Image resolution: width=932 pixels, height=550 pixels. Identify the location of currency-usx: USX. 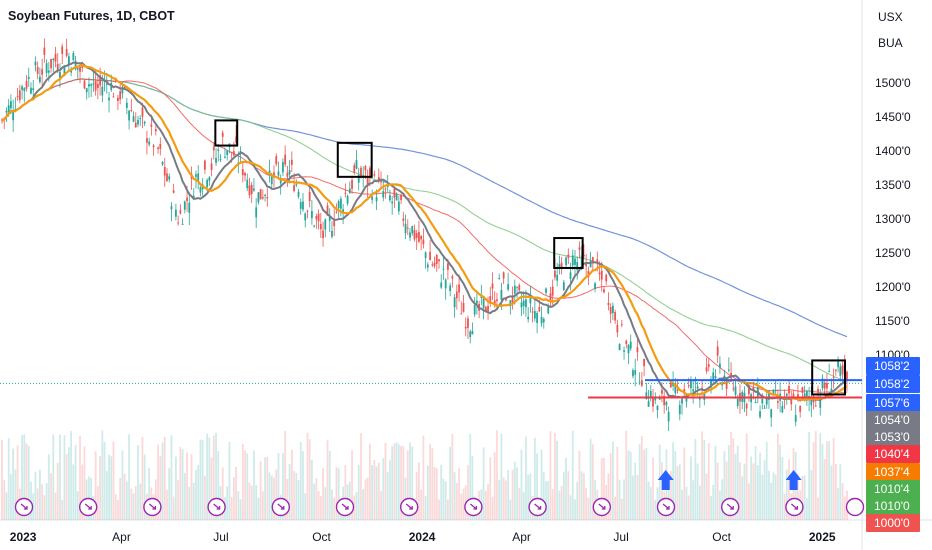
(890, 17).